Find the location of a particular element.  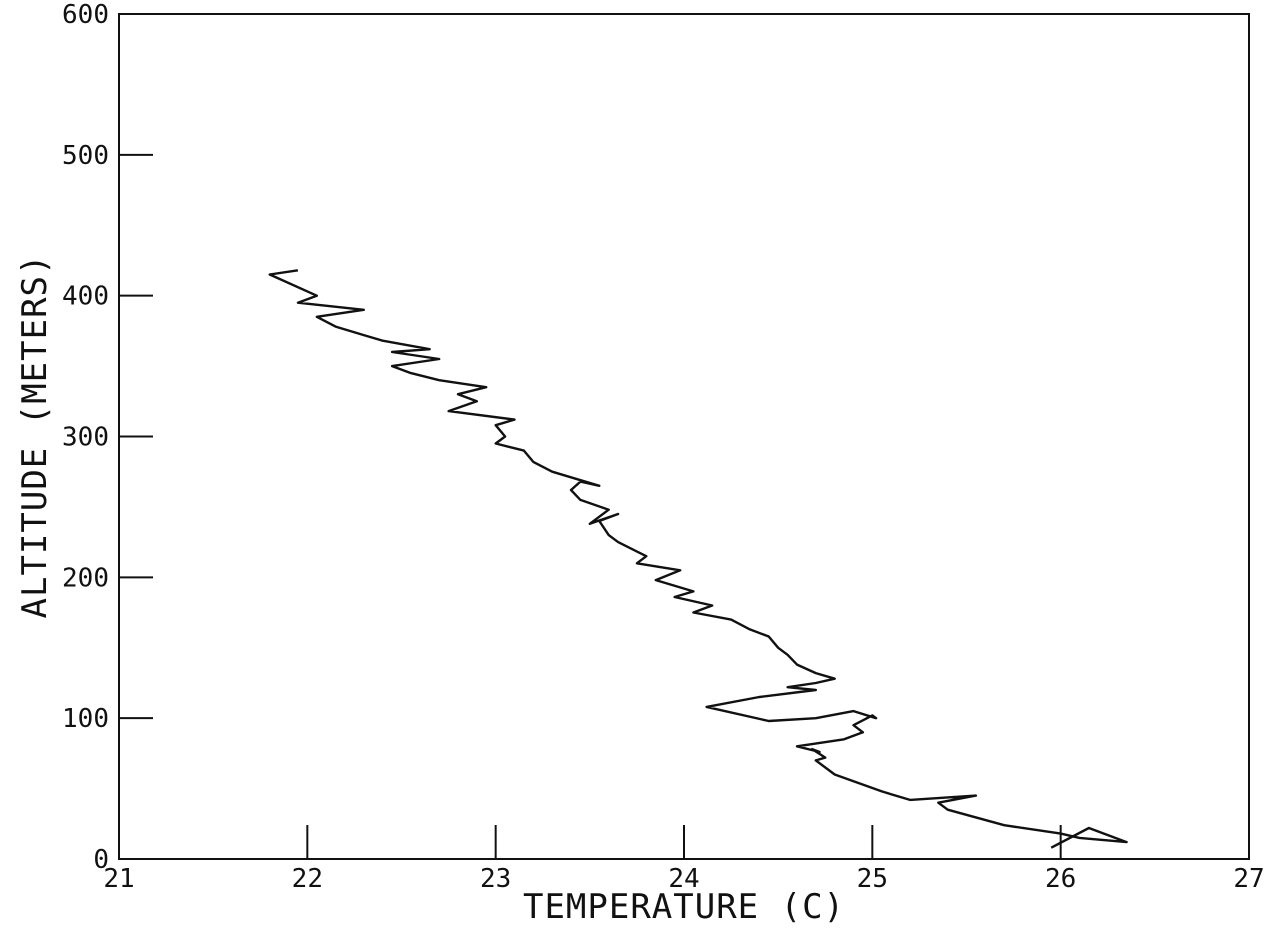

y-axis-title: ALTITUDE (METERS) is located at coordinates (35, 436).